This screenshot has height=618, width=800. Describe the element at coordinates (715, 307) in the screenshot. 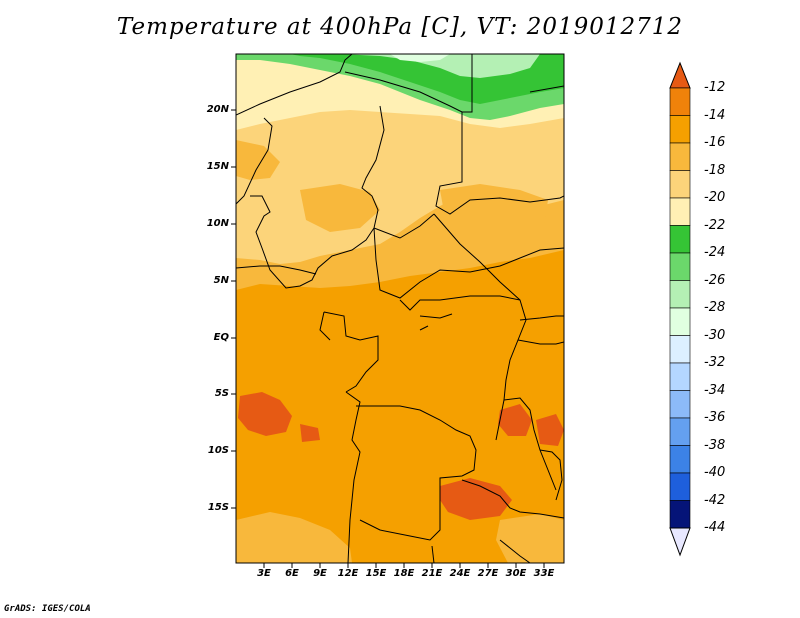

I see `colorbar-label: -28` at that location.